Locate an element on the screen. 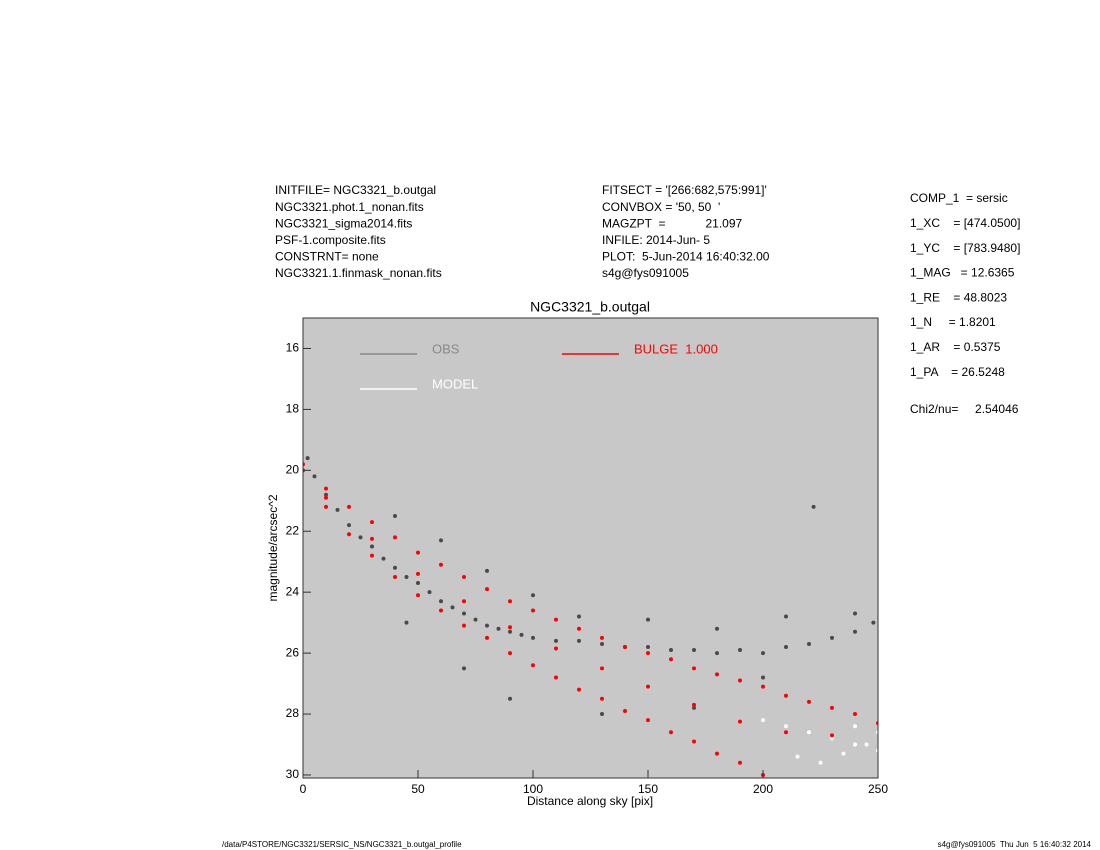 This screenshot has width=1100, height=850. y-tick-label: 20 is located at coordinates (293, 469).